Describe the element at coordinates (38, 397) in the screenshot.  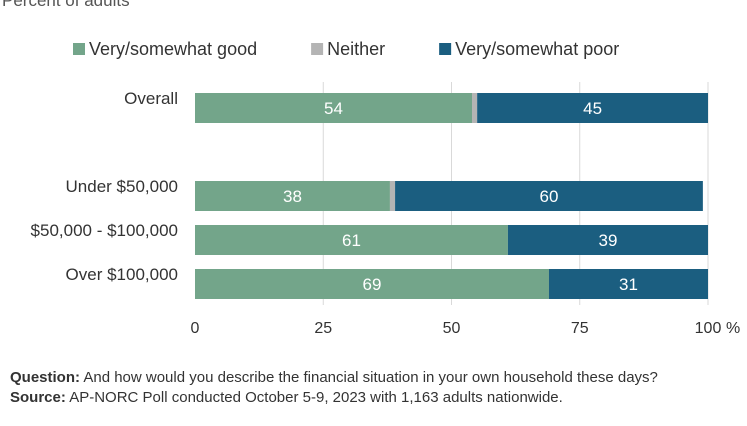
I see `source-label: Source:` at that location.